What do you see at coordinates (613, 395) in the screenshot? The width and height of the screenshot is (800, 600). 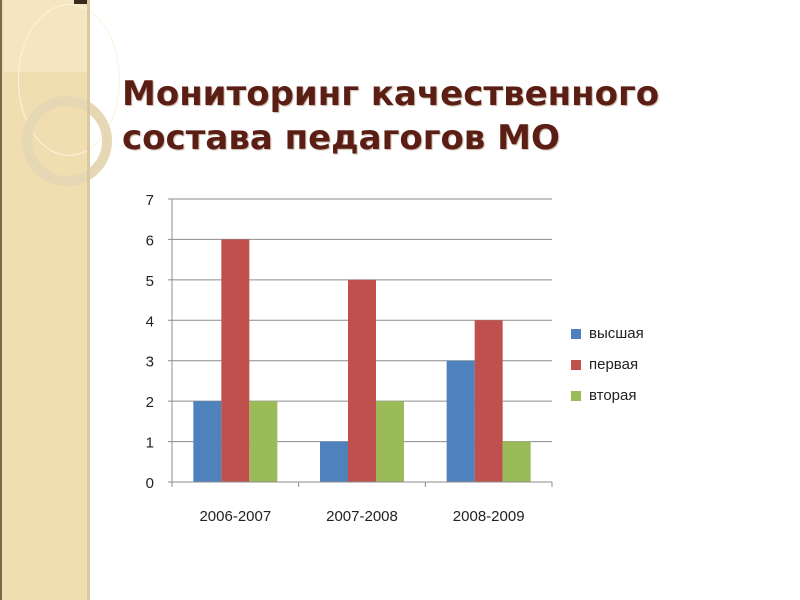 I see `legend-label: вторая` at bounding box center [613, 395].